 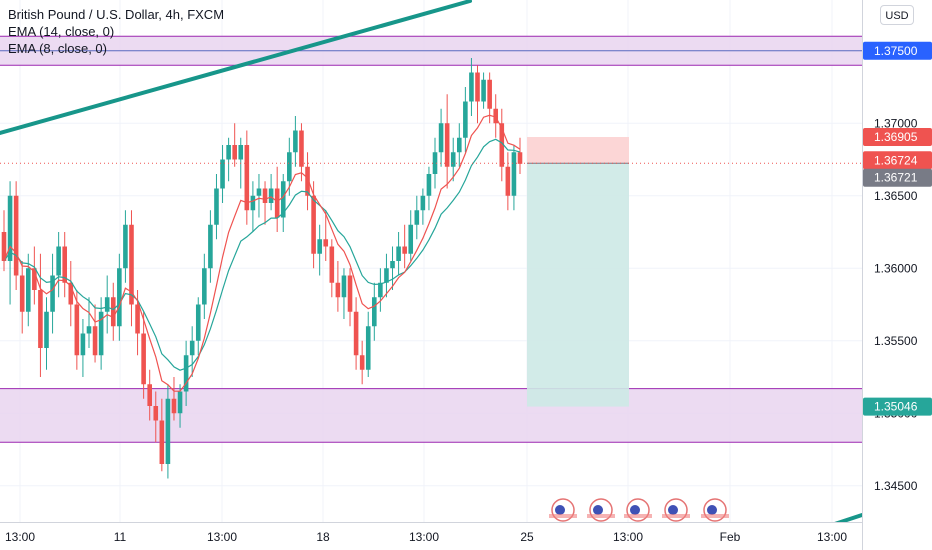 I want to click on y-tick-label: 1.36000, so click(x=896, y=268).